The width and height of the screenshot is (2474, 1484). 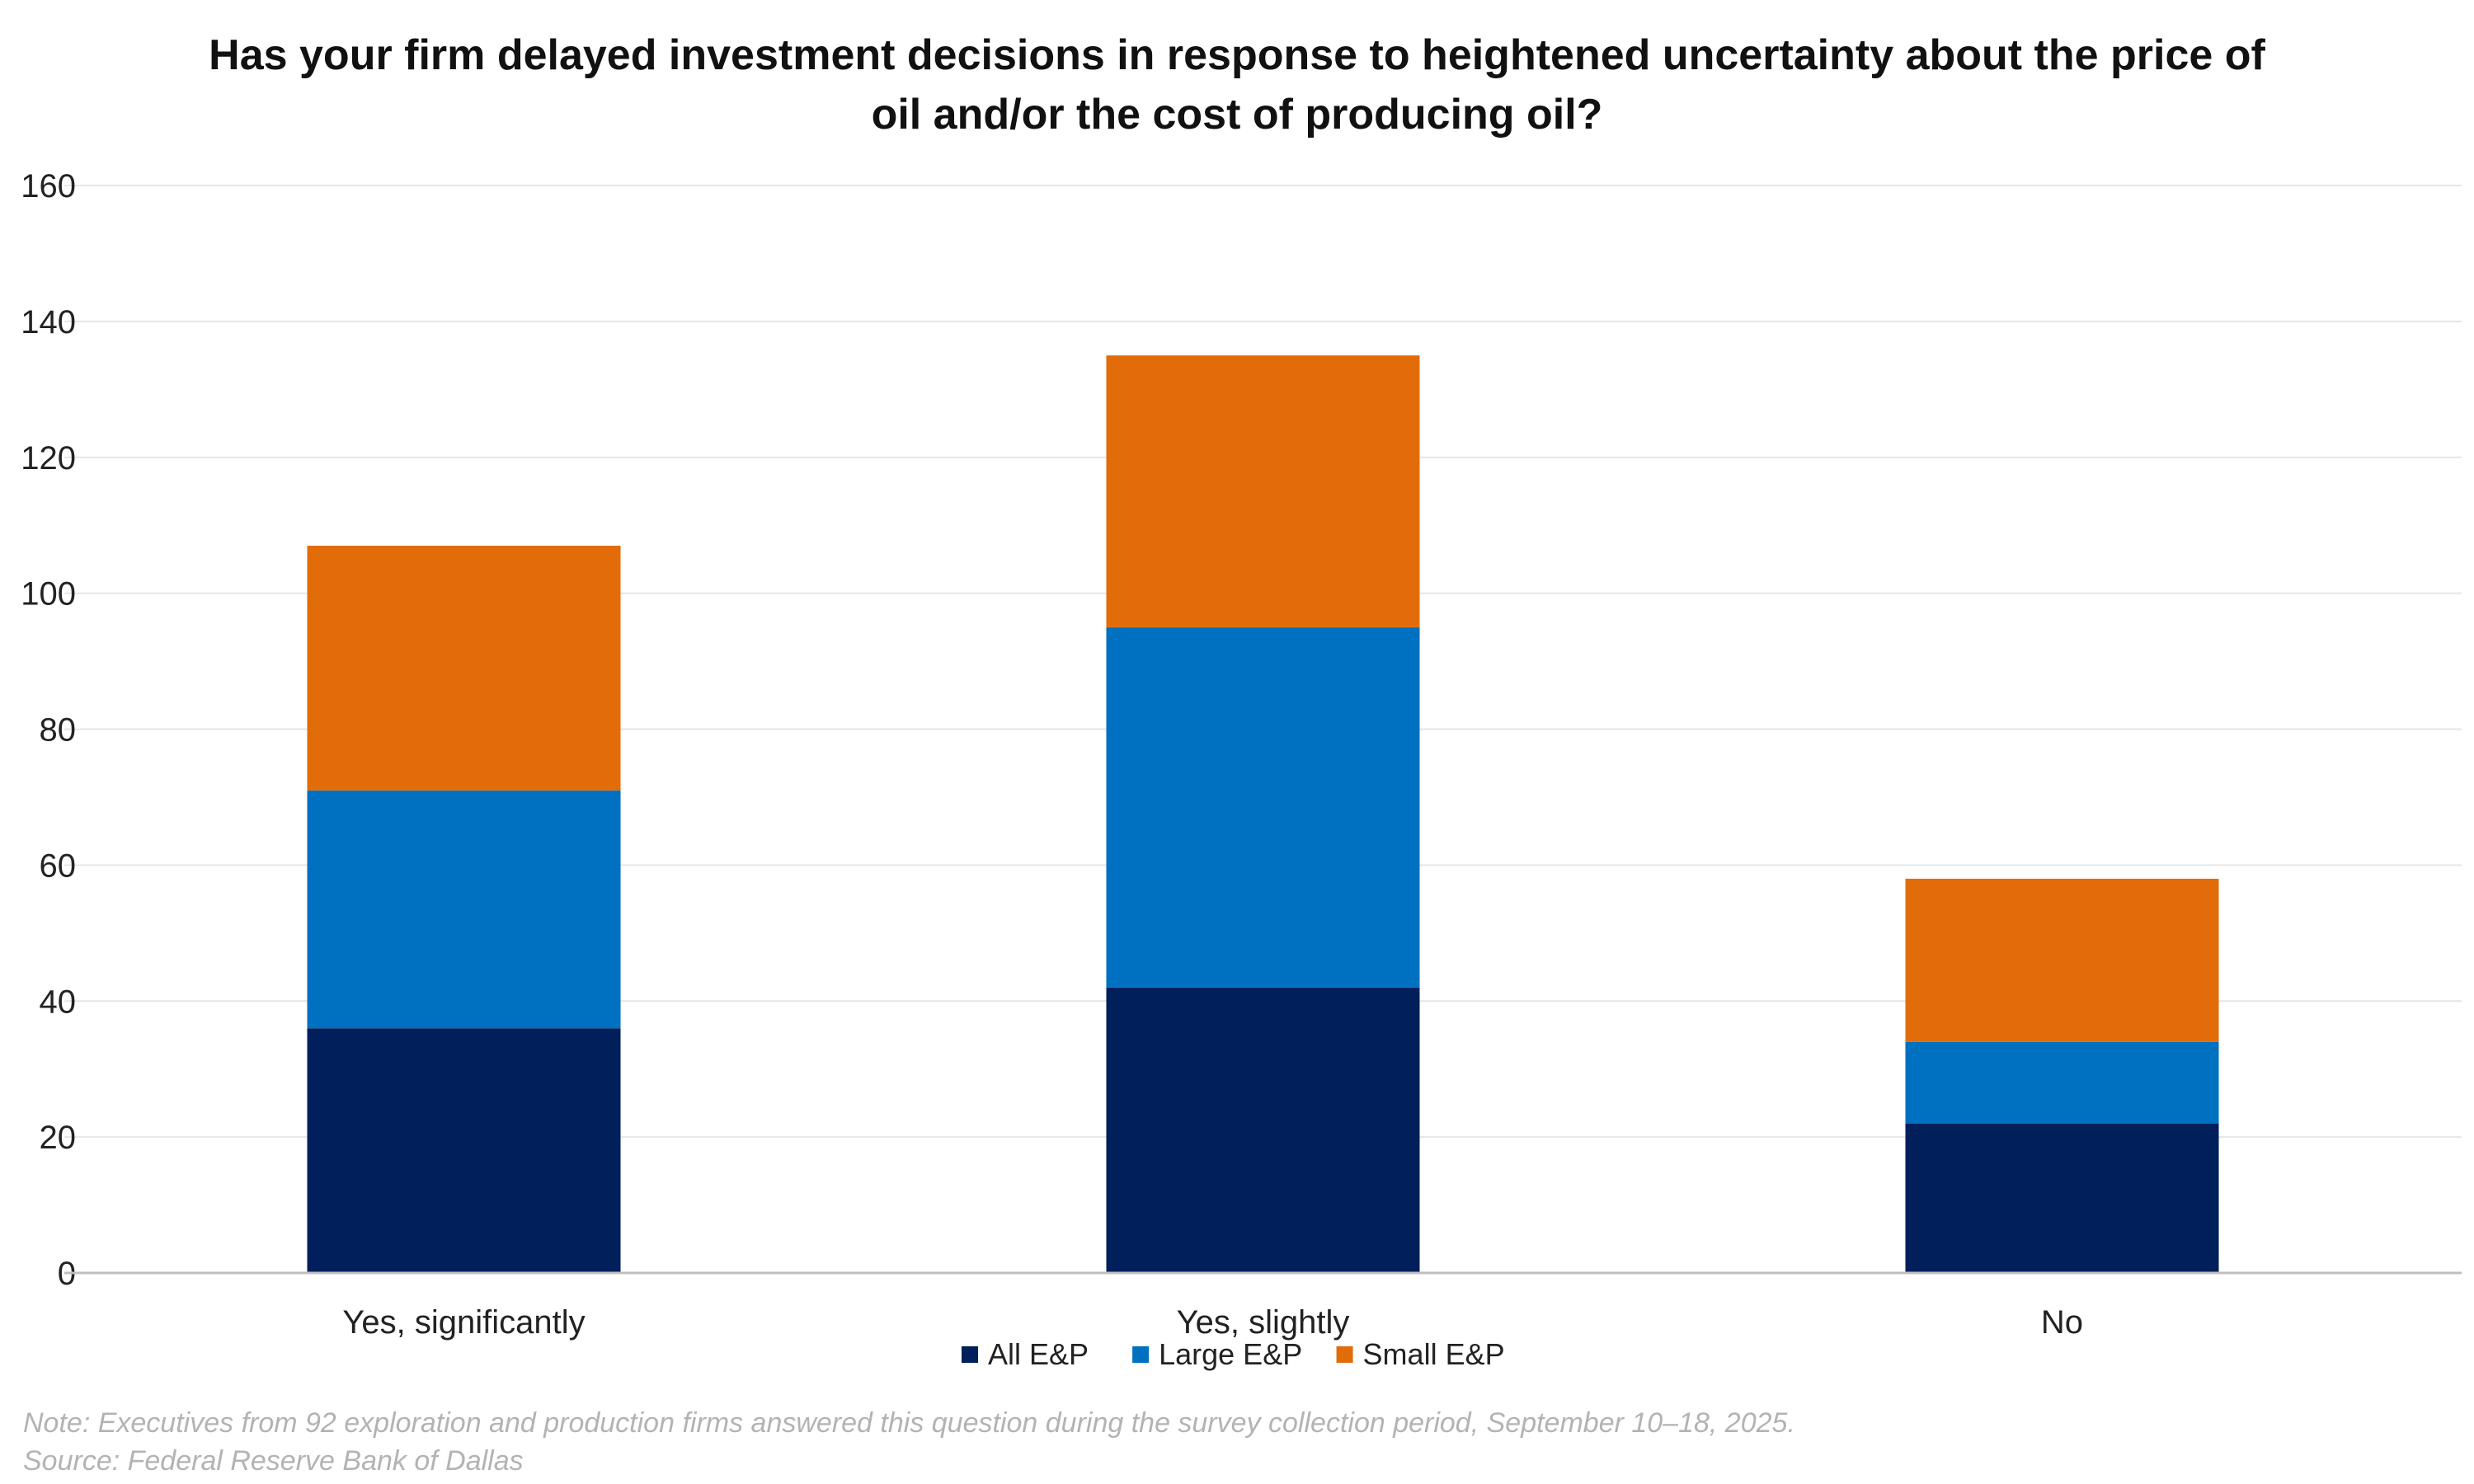 I want to click on legend-label: Small E&P, so click(x=1434, y=1354).